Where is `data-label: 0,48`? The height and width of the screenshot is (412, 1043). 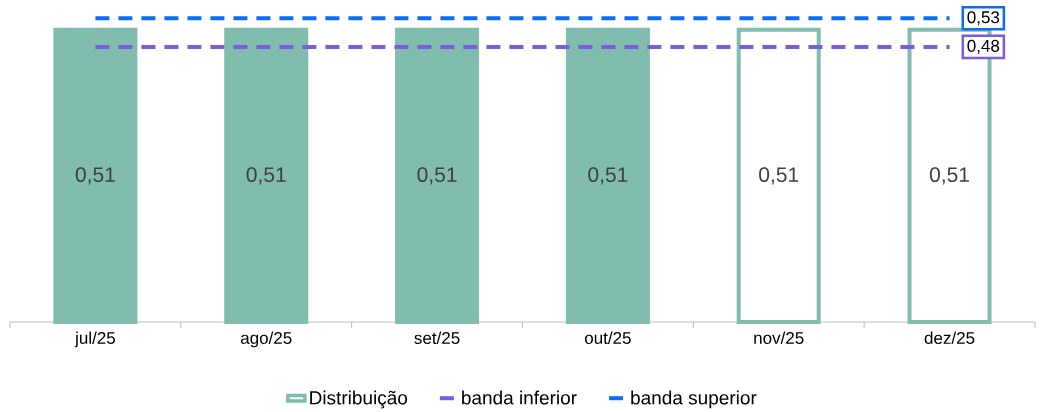
data-label: 0,48 is located at coordinates (983, 46).